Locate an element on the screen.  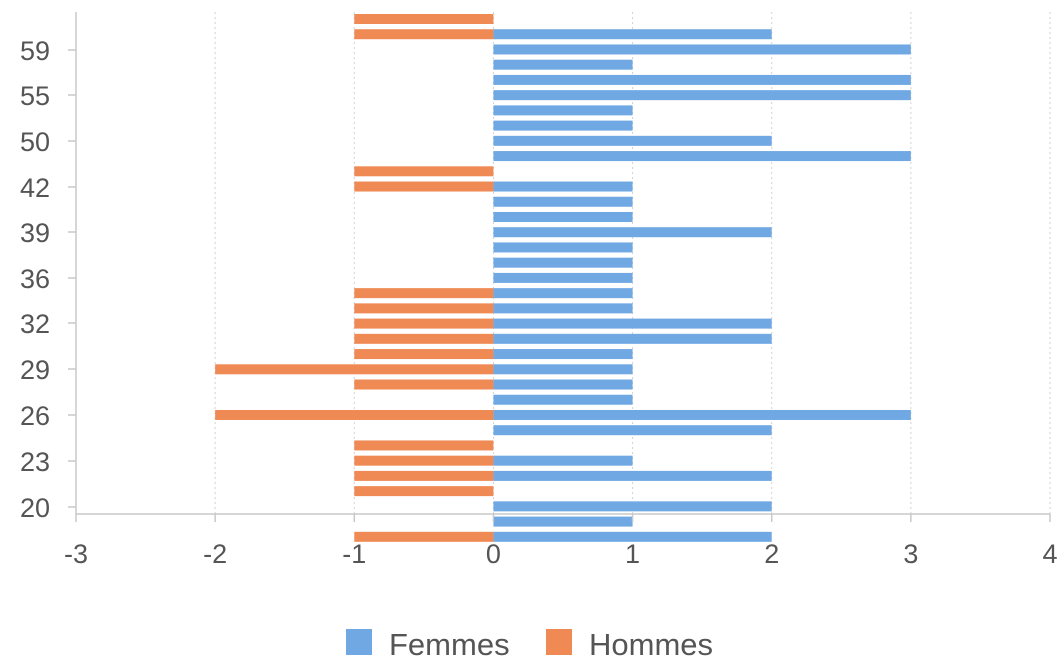
x-tick-label-5: 2 is located at coordinates (771, 554).